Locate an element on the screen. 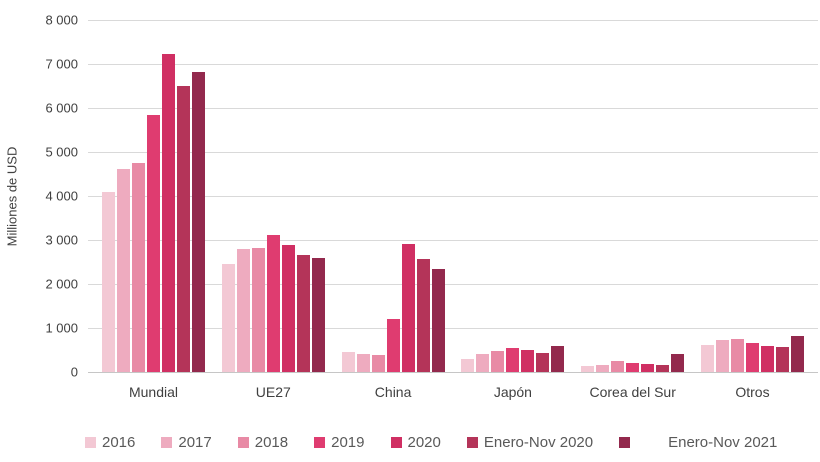  legend-label: Enero-Nov 2020 is located at coordinates (538, 442).